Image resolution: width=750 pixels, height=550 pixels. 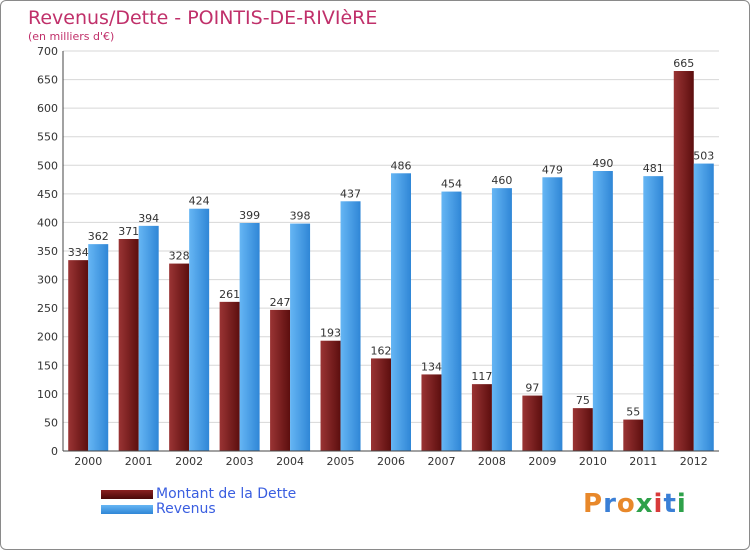 What do you see at coordinates (643, 461) in the screenshot?
I see `x-tick-label: 2011` at bounding box center [643, 461].